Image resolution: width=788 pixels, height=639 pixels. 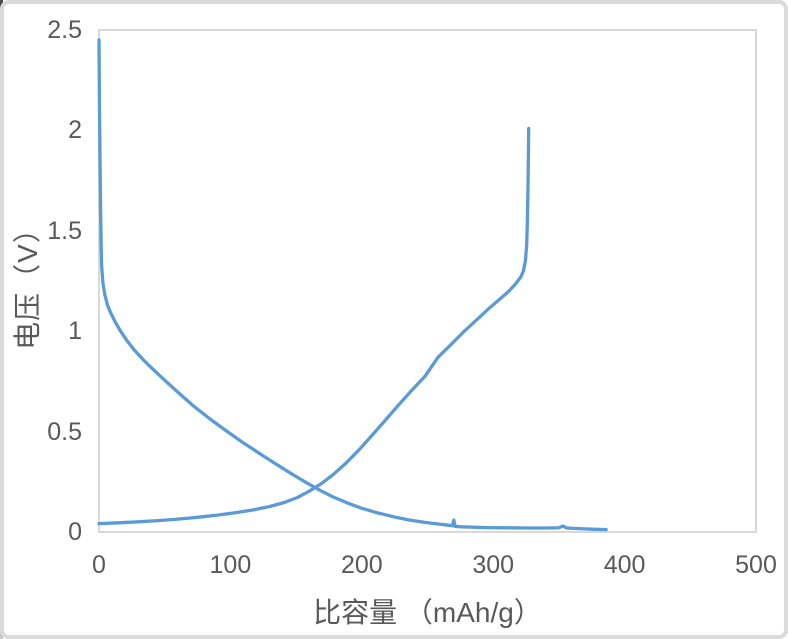 I want to click on y-tick-label: 1, so click(x=75, y=331).